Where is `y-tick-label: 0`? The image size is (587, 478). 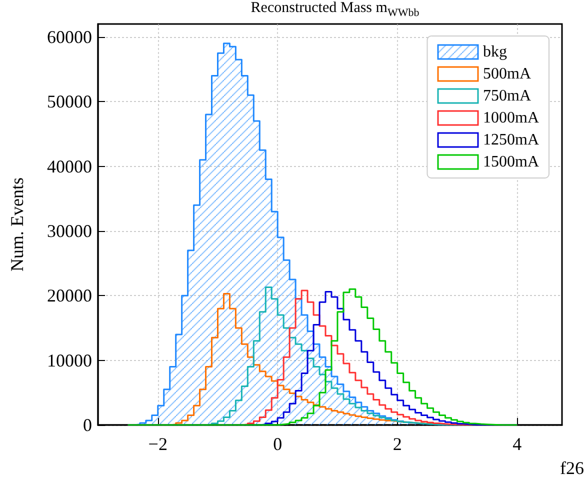
y-tick-label: 0 is located at coordinates (87, 425).